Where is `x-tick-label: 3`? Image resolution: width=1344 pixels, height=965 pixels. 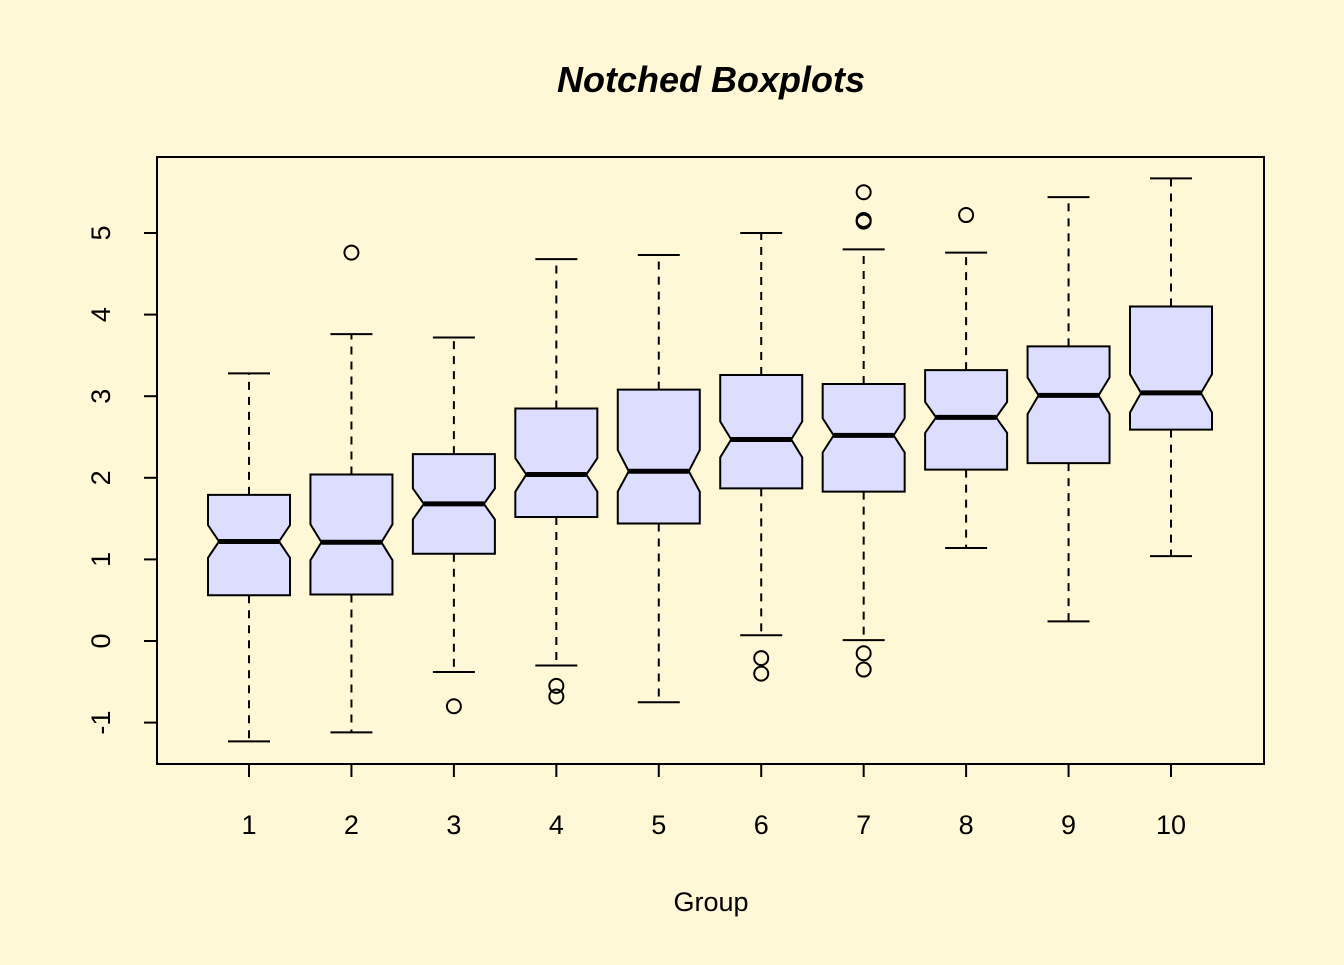 x-tick-label: 3 is located at coordinates (453, 825).